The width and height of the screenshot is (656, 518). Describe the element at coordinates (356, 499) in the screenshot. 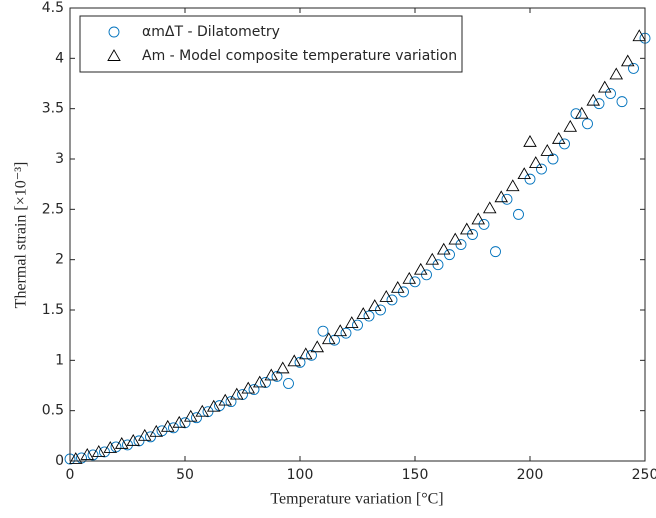

I see `x-axis-label: Temperature variation [°C]` at that location.